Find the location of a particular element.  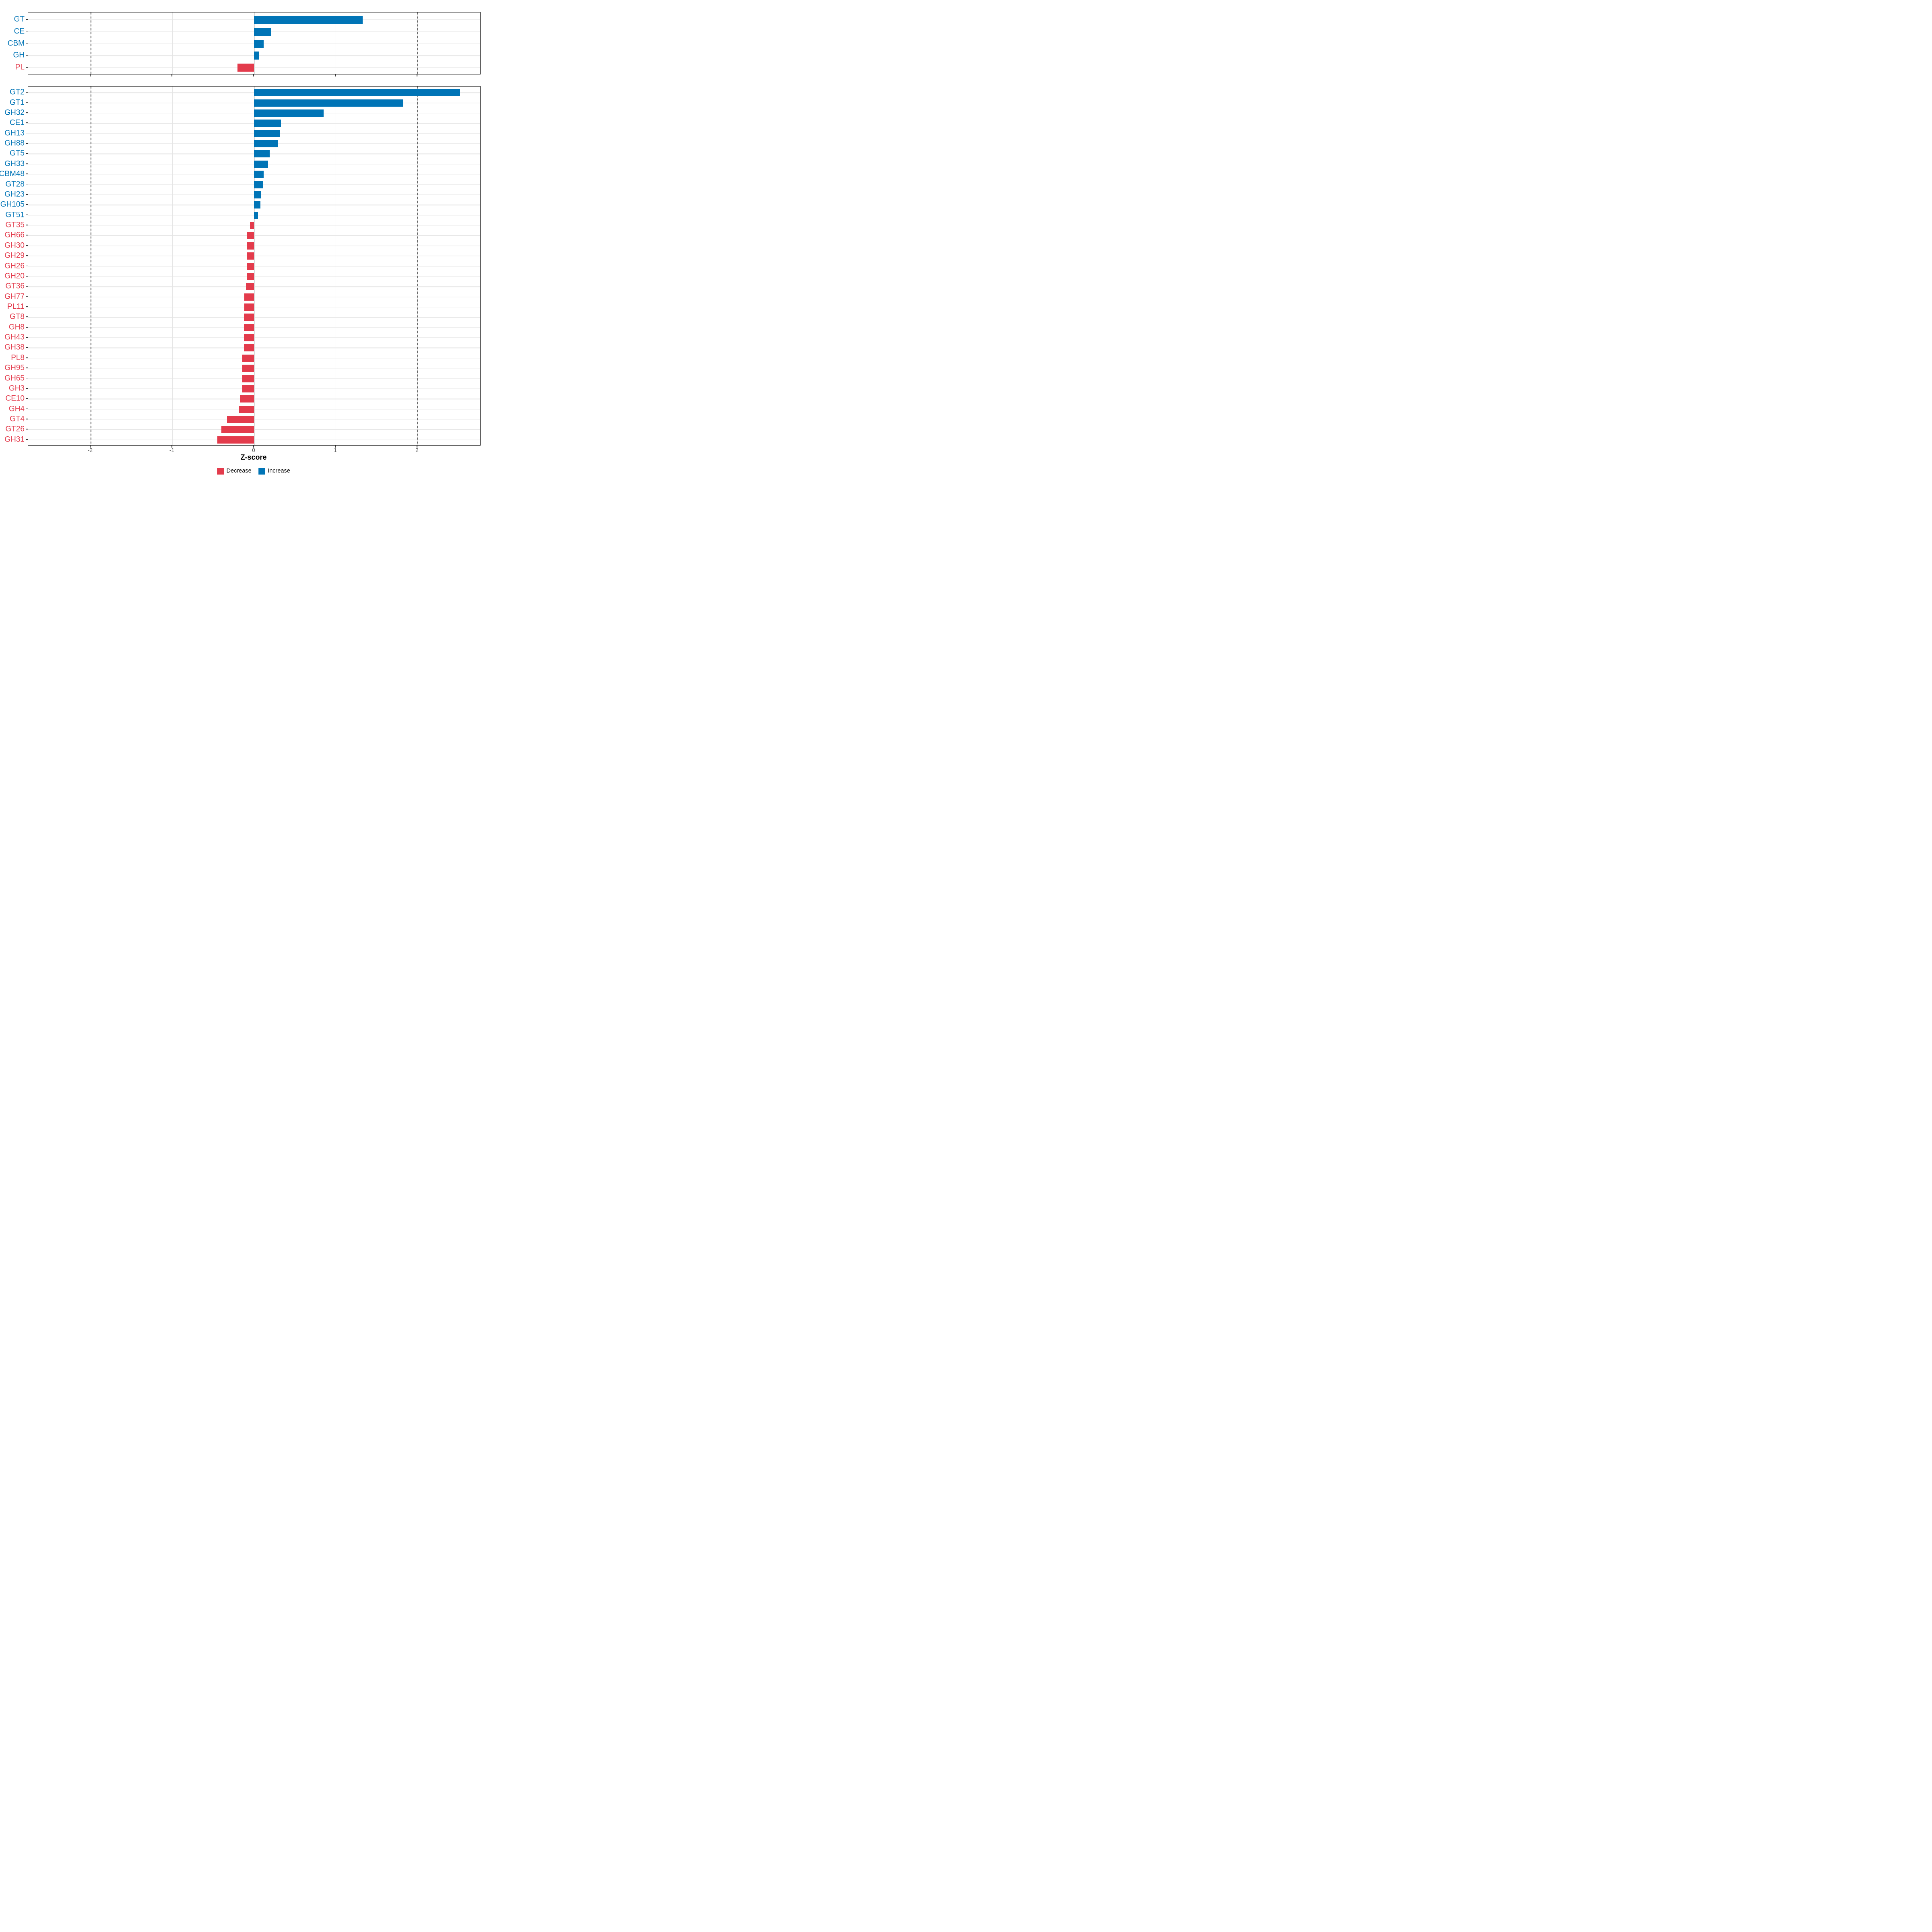

legend-label-increase: Increase is located at coordinates (279, 471).